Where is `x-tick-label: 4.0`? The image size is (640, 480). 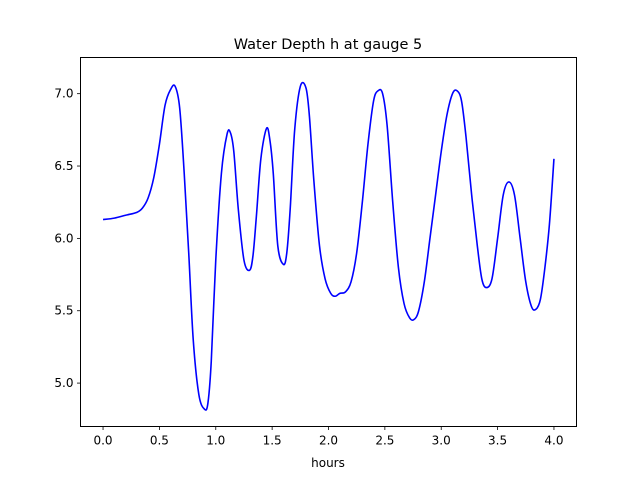 x-tick-label: 4.0 is located at coordinates (553, 441).